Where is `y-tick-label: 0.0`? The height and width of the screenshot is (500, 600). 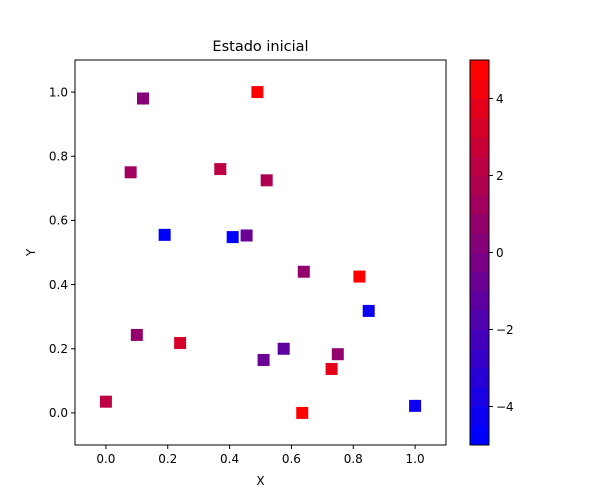 y-tick-label: 0.0 is located at coordinates (58, 413).